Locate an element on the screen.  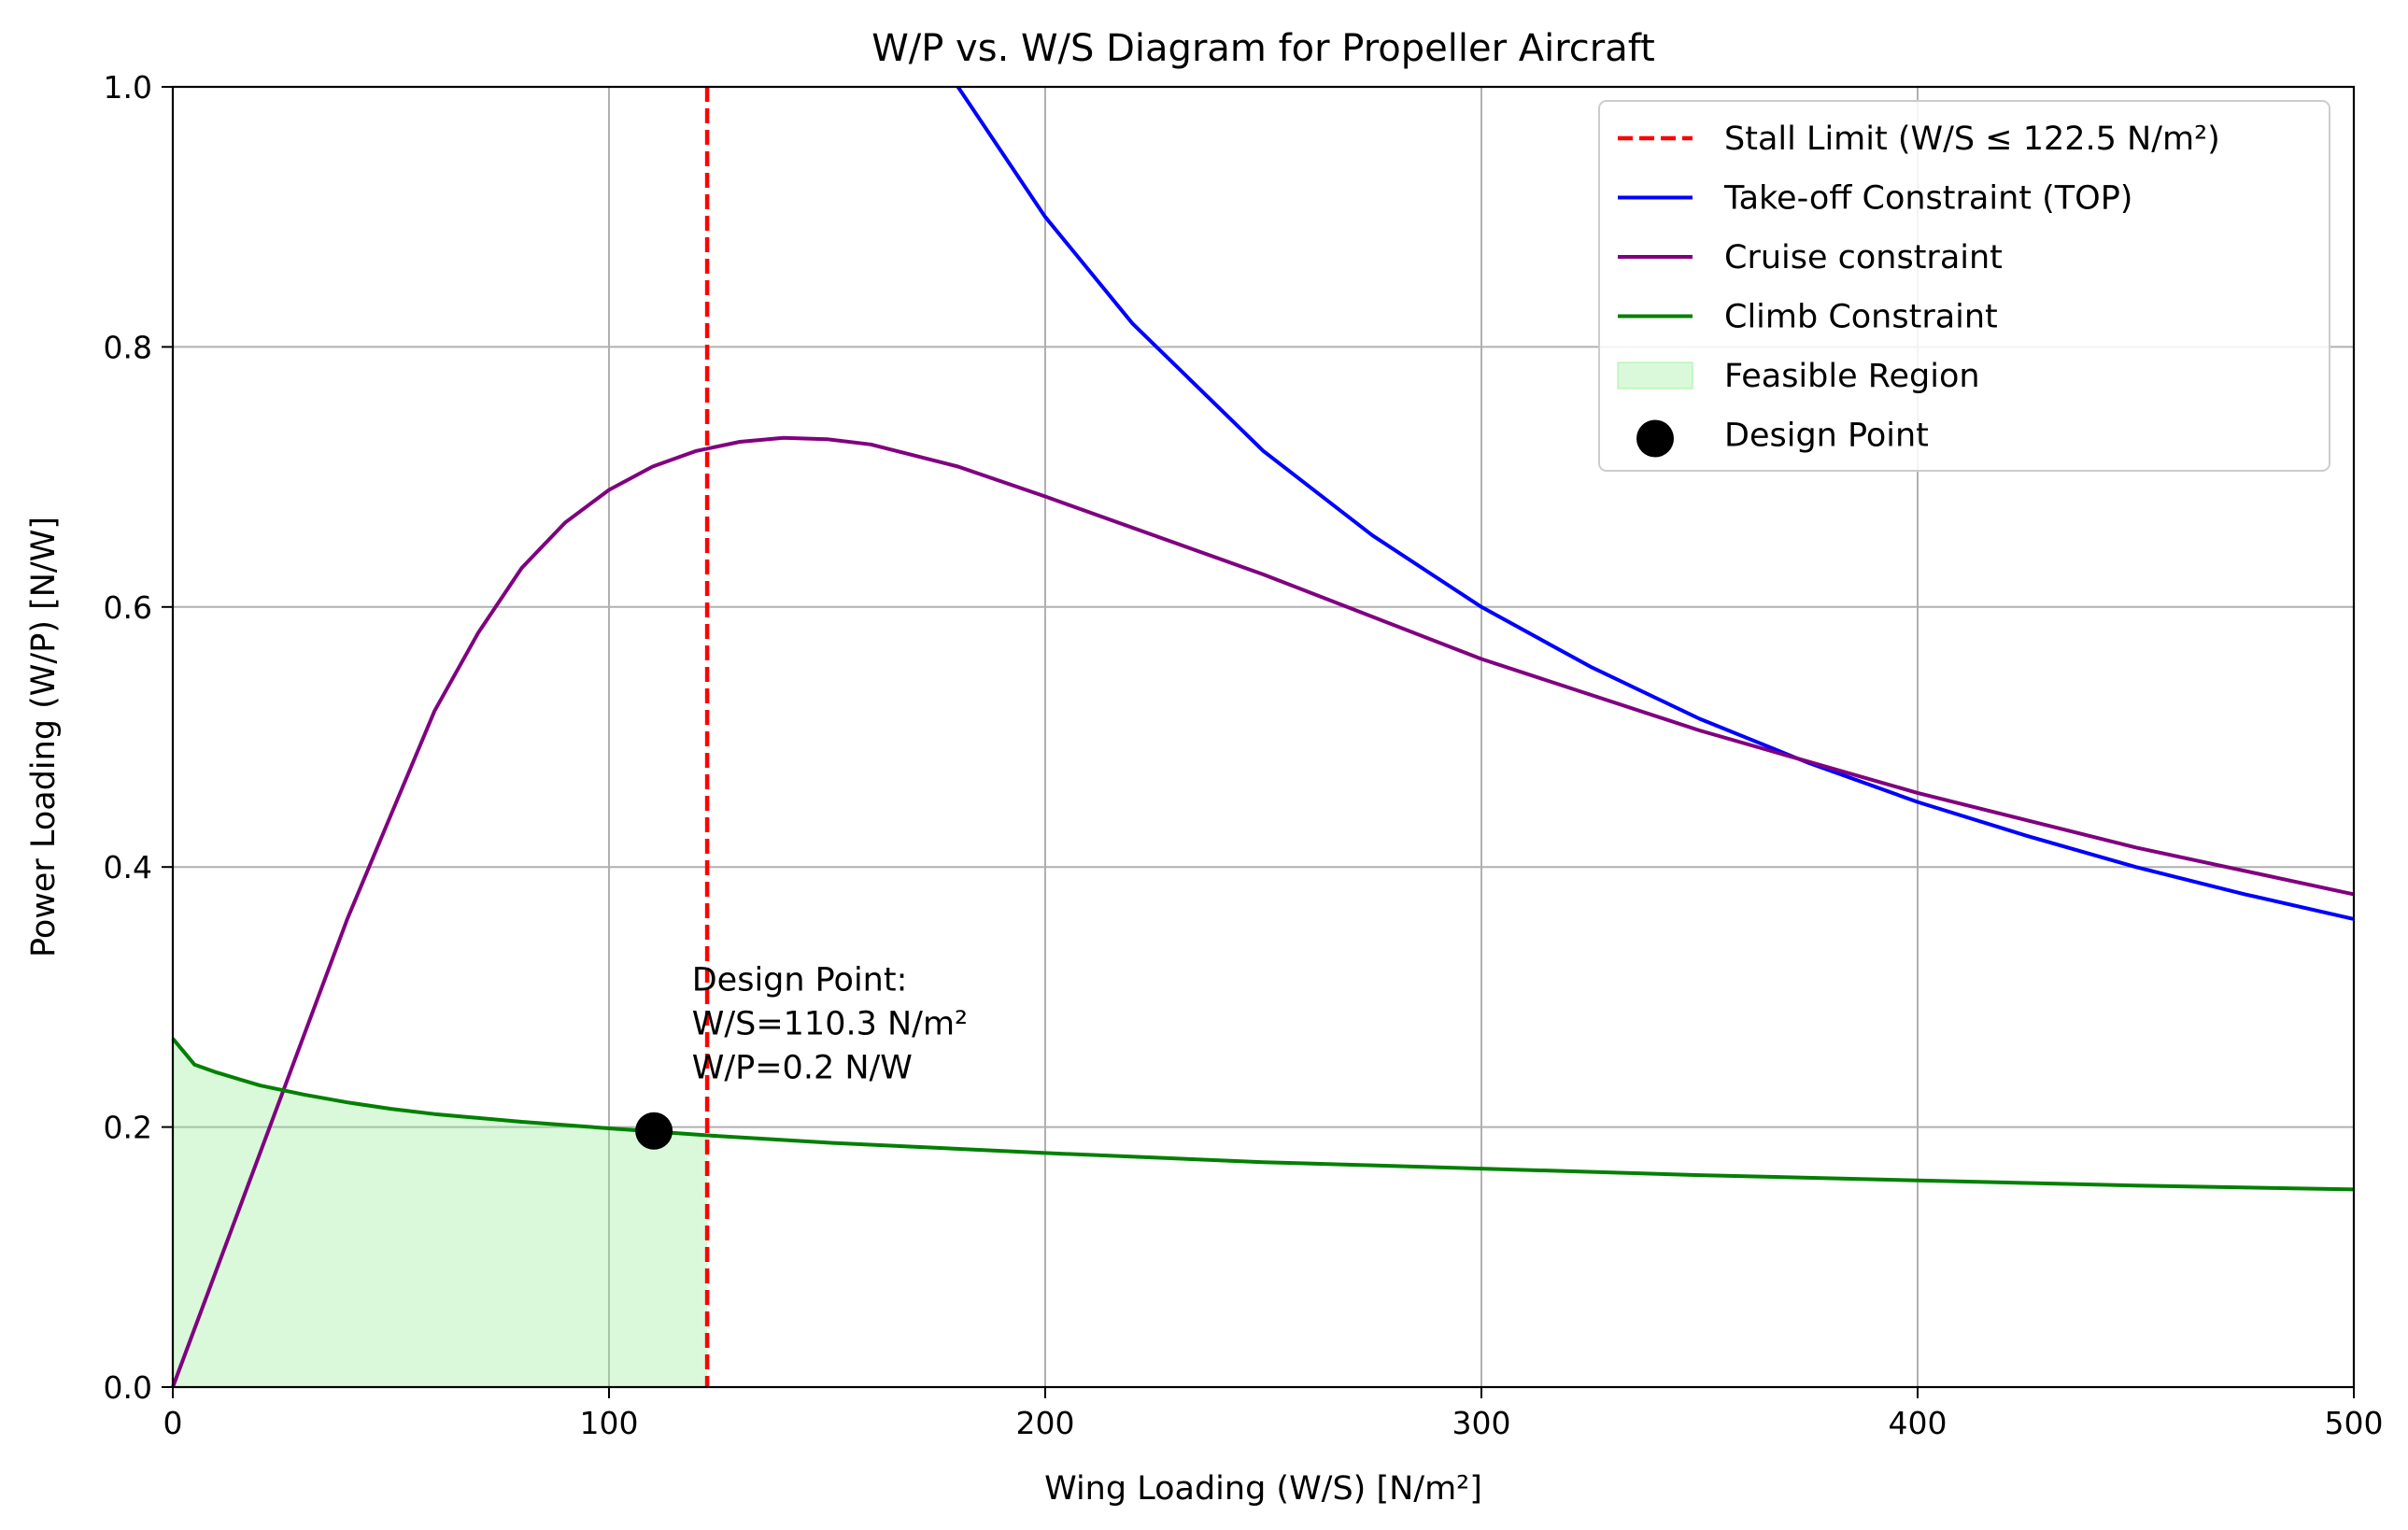
y-tick-label: 0.6 is located at coordinates (128, 607).